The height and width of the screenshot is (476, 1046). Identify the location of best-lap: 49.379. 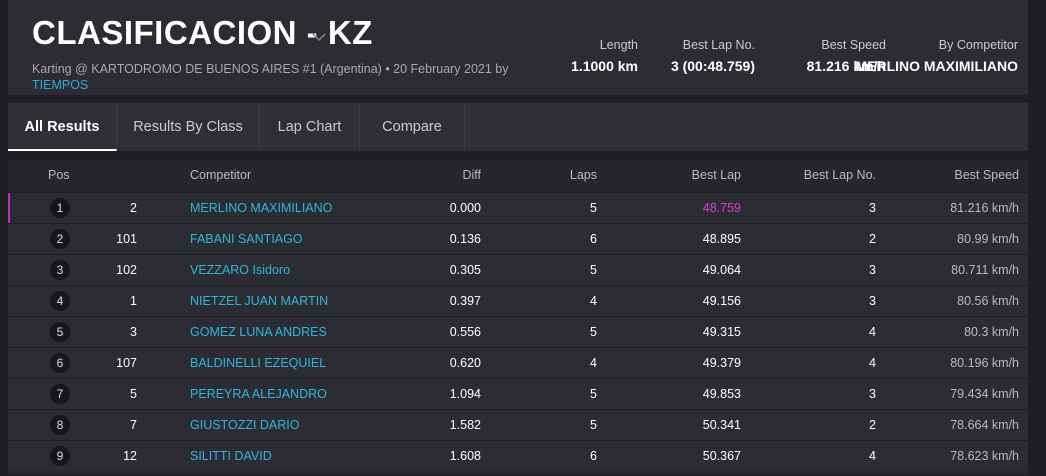
(721, 363).